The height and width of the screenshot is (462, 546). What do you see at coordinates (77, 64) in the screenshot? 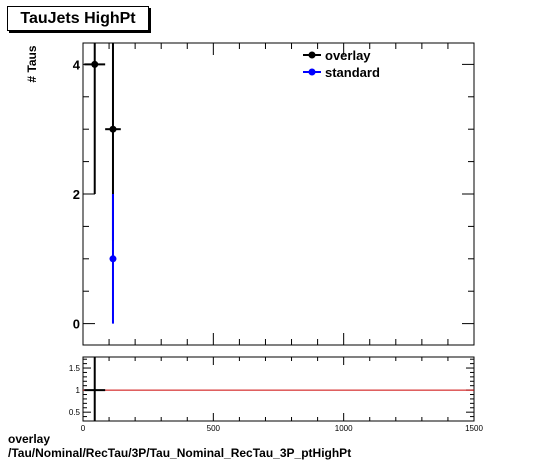
I see `y-tick-label: 4` at bounding box center [77, 64].